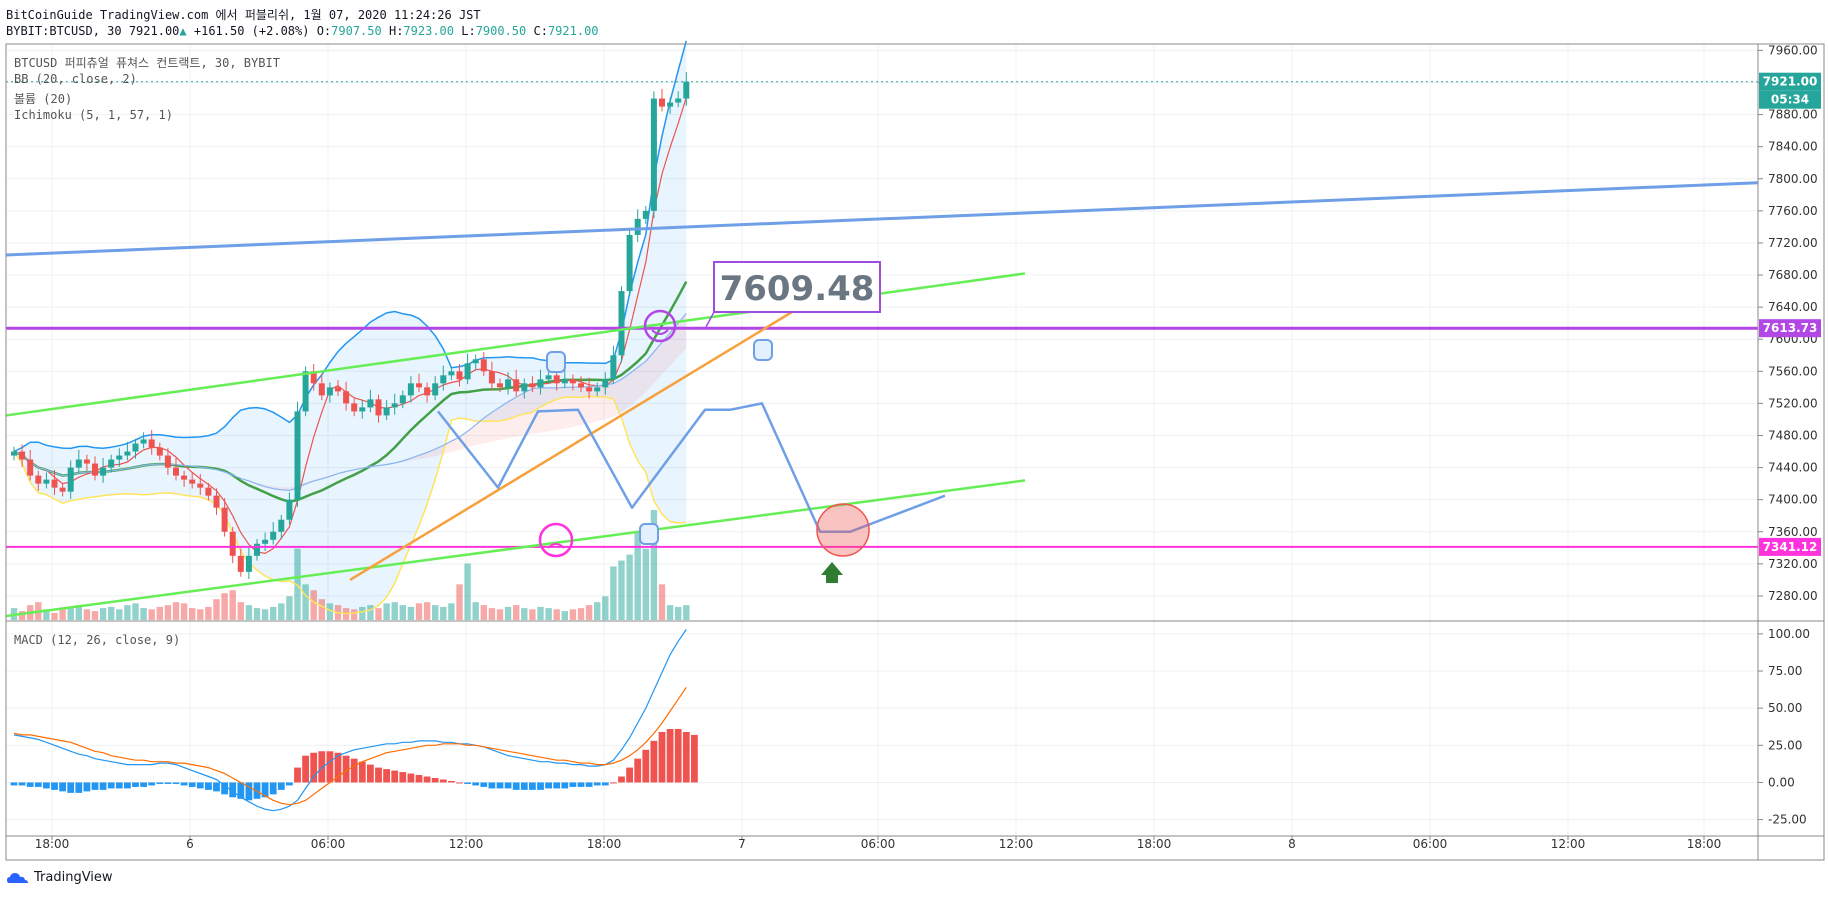  Describe the element at coordinates (1785, 745) in the screenshot. I see `macd-y-tick-label: 25.00` at that location.